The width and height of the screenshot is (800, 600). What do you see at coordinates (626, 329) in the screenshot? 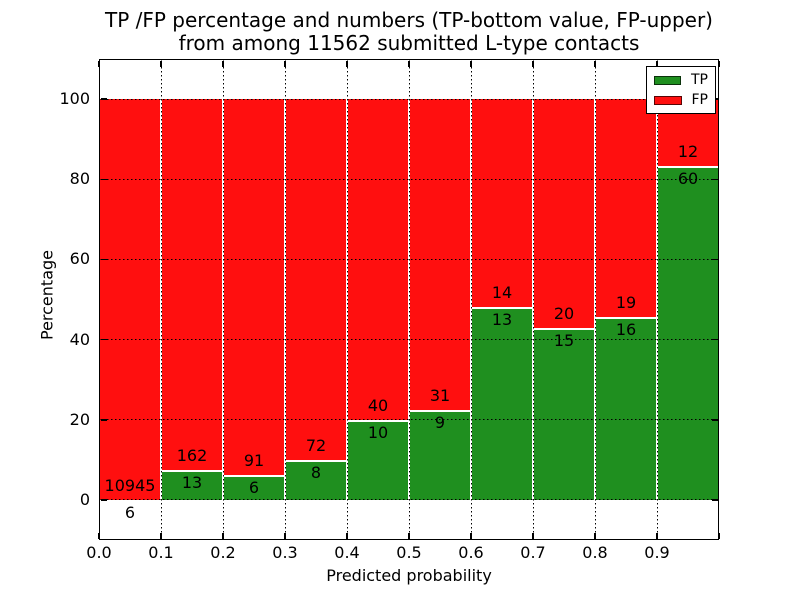
I see `tp-count-label: 16` at bounding box center [626, 329].